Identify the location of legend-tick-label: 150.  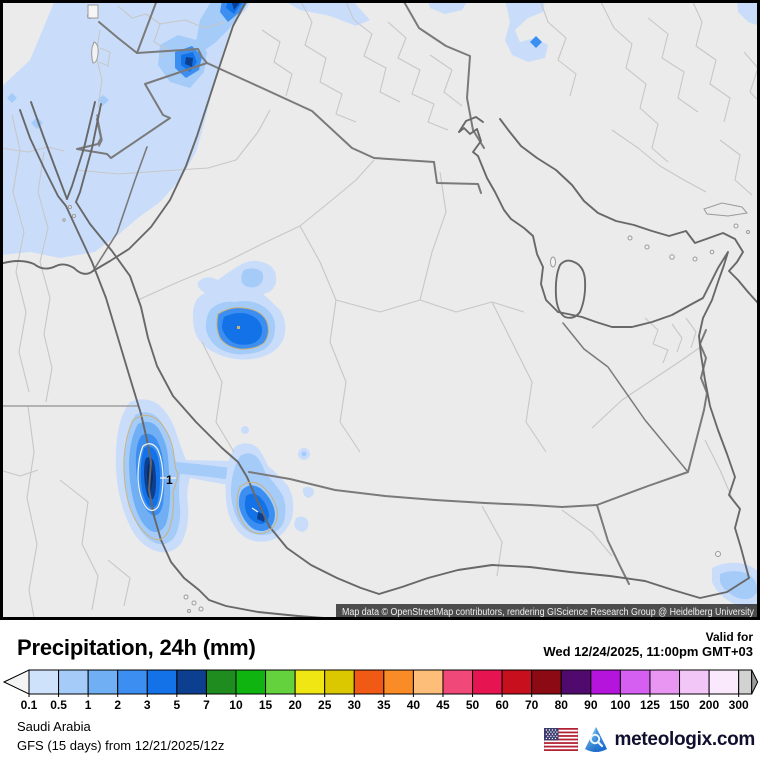
(680, 705).